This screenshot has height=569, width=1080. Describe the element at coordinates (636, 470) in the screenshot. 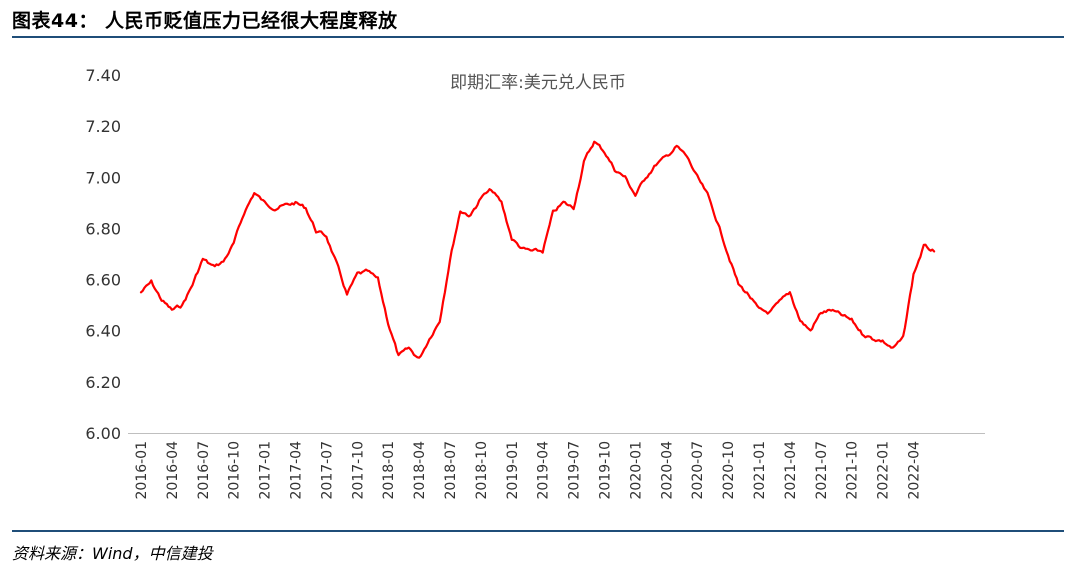

I see `x-tick-label: 2020-01` at that location.